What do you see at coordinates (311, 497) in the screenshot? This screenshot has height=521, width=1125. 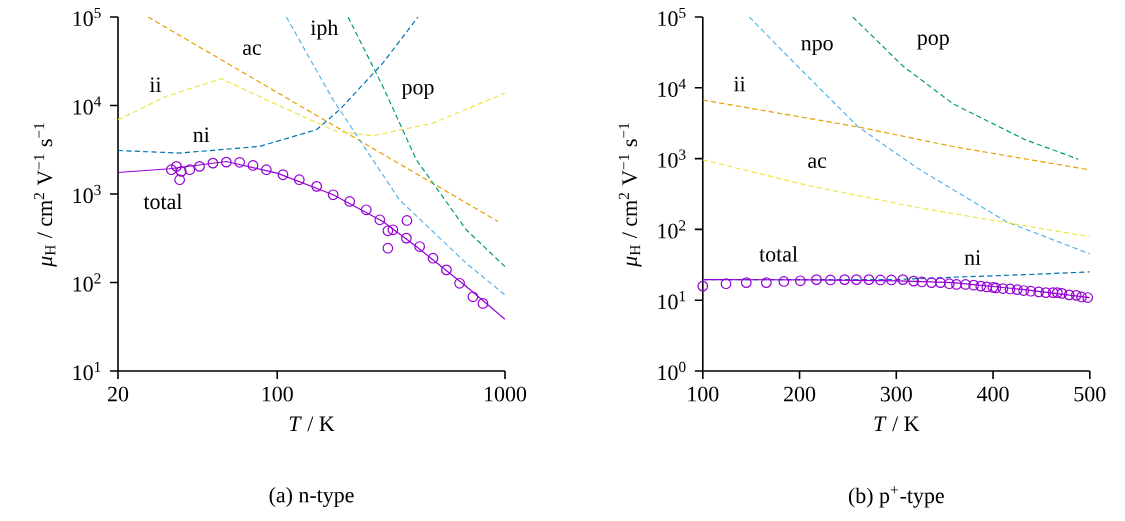 I see `text: (a) n-type` at bounding box center [311, 497].